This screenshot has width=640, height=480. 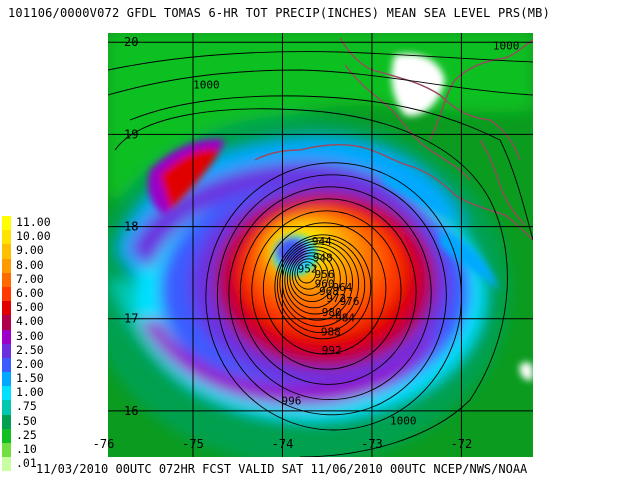 I want to click on legend-item: .75, so click(x=26, y=407).